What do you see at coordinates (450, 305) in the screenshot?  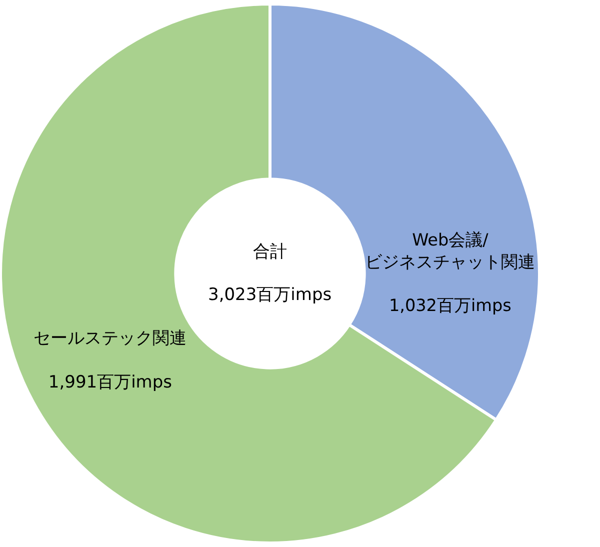 I see `data-label: 1,032百万imps` at bounding box center [450, 305].